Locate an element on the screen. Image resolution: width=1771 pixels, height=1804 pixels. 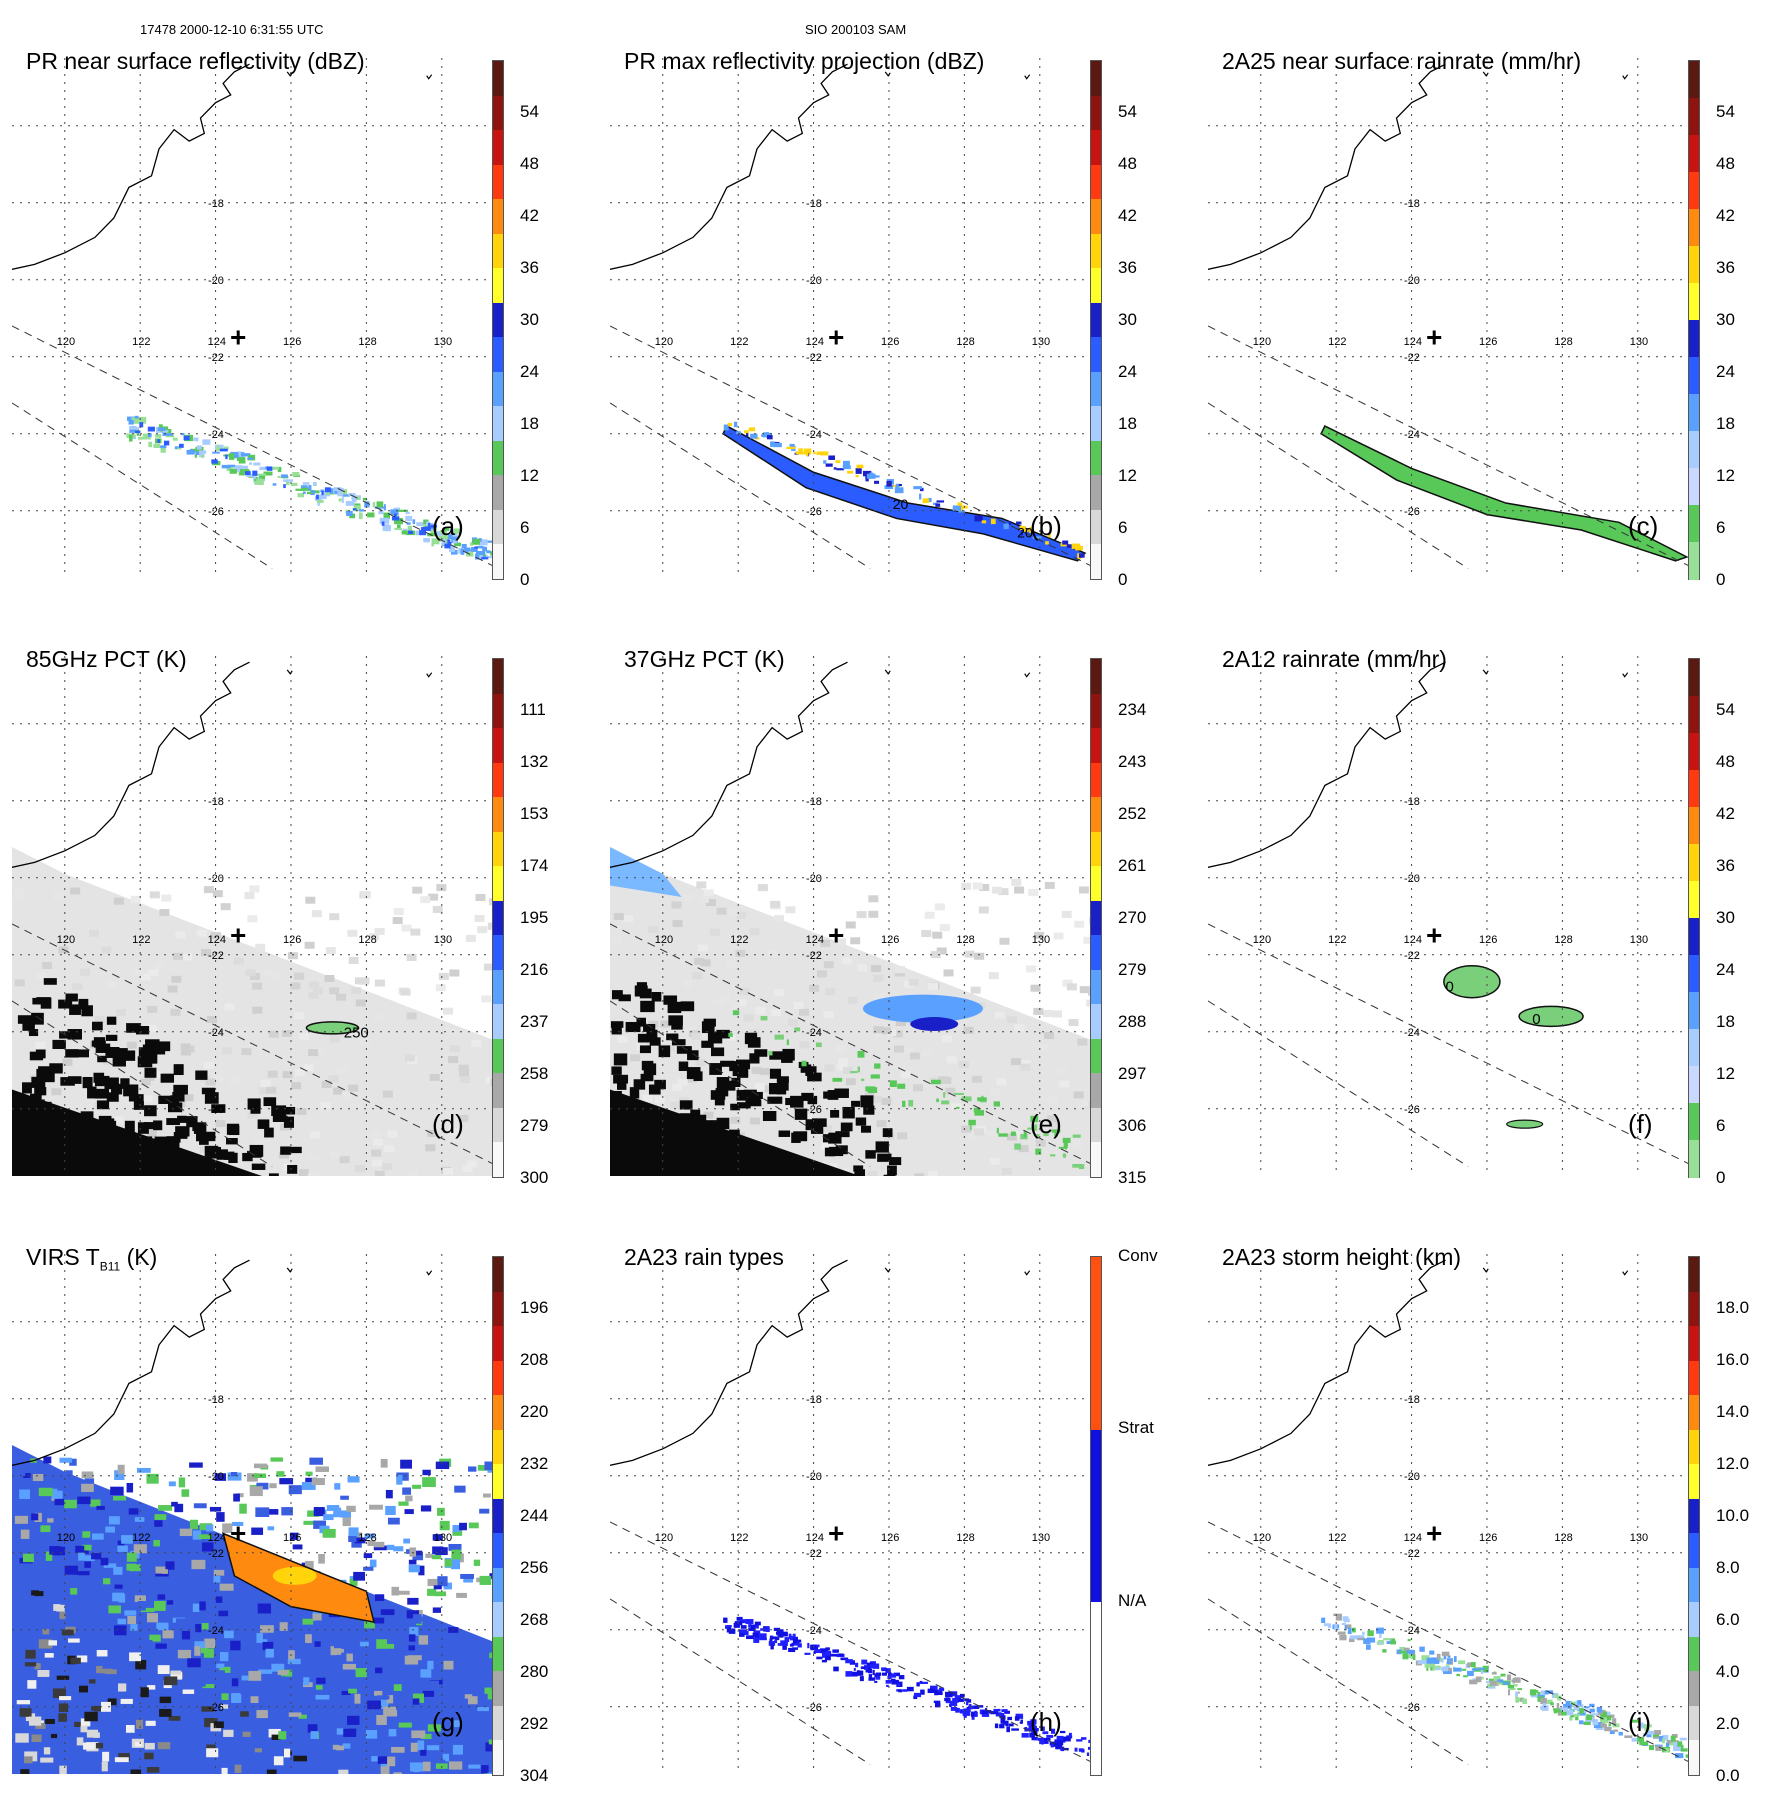
colorbar-tick-label: 36 is located at coordinates (1127, 268).